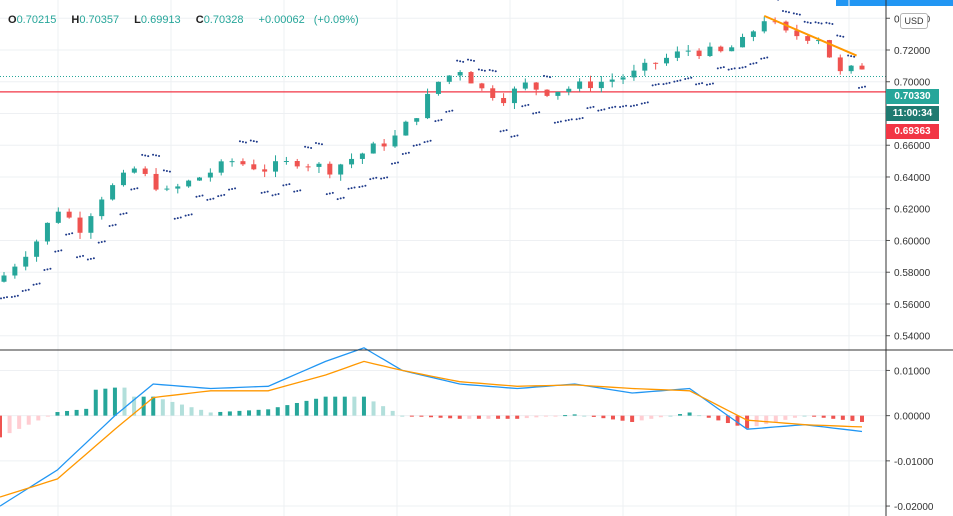 This screenshot has width=953, height=516. I want to click on ohlc-open: O0.70215, so click(32, 20).